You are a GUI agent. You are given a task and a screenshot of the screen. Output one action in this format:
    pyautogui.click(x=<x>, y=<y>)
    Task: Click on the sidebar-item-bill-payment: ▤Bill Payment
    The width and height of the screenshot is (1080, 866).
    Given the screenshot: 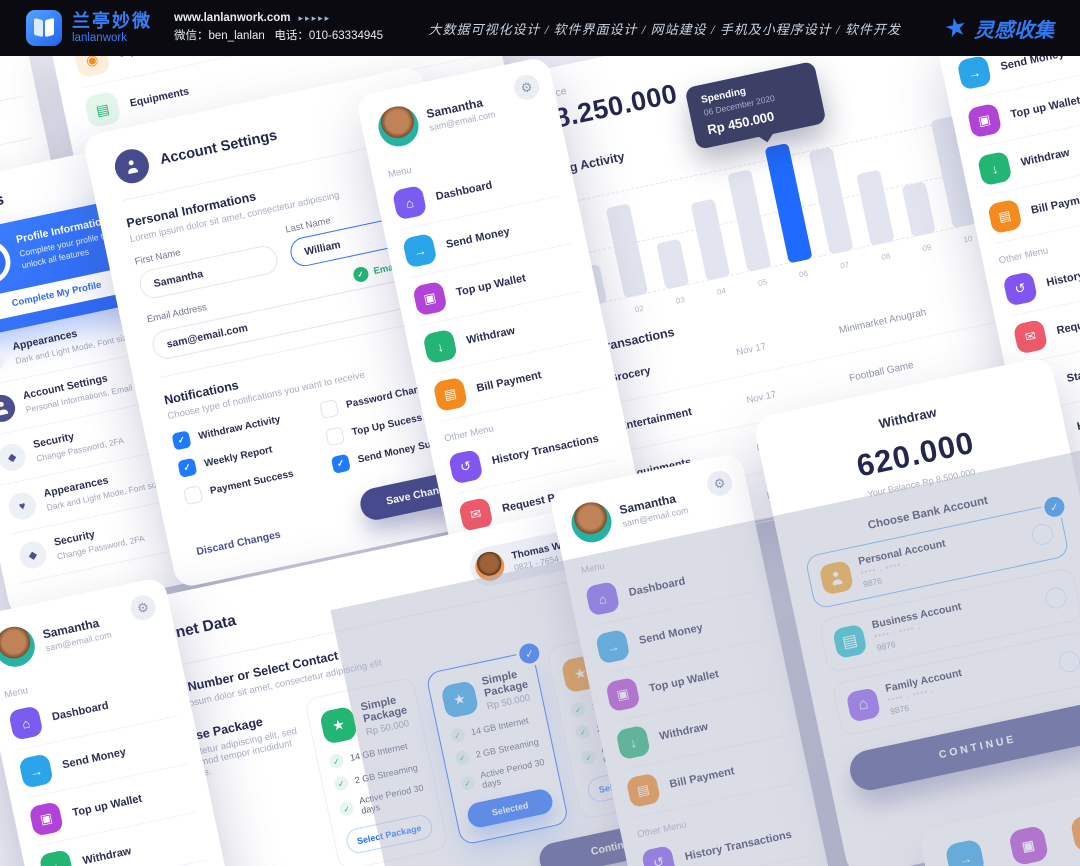 What is the action you would take?
    pyautogui.click(x=709, y=776)
    